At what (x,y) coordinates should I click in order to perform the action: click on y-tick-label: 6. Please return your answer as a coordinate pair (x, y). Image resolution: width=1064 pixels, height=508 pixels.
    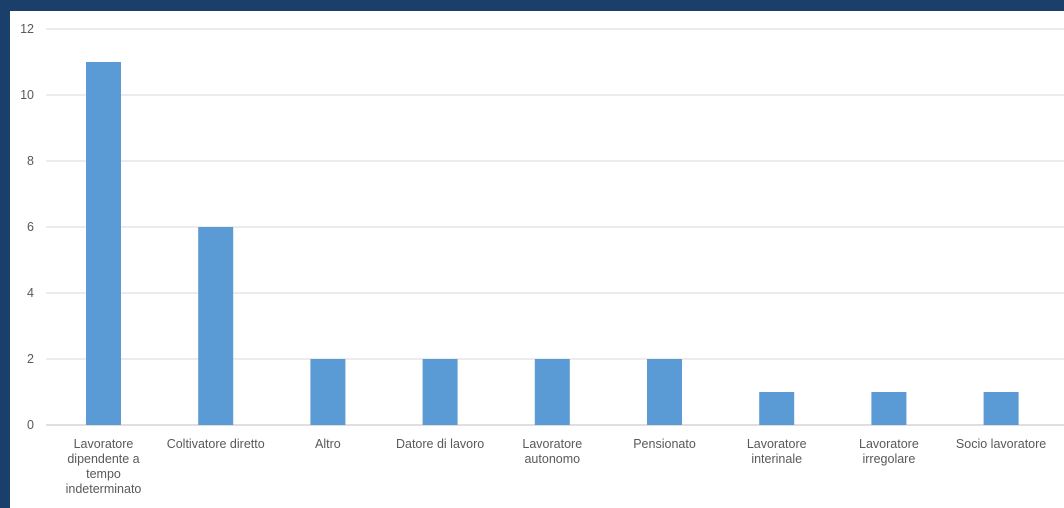
    Looking at the image, I should click on (30, 227).